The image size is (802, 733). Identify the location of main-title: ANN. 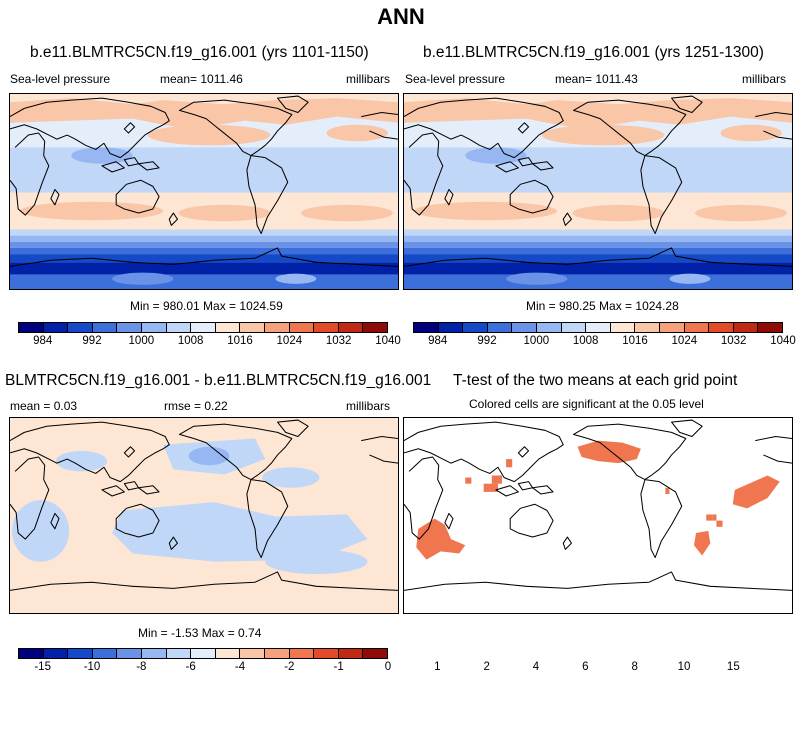
(401, 16).